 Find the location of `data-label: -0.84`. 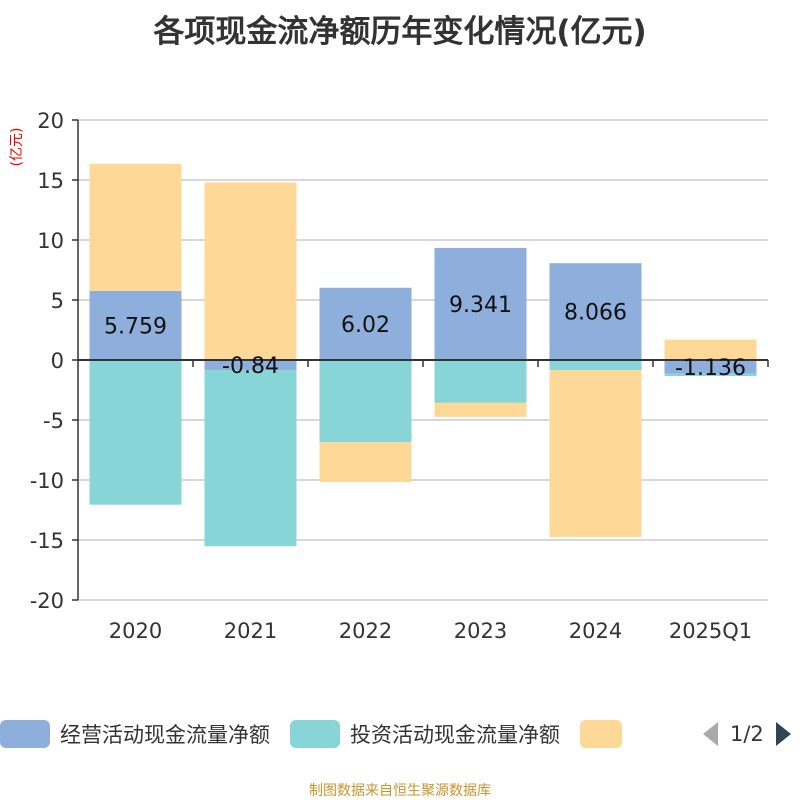

data-label: -0.84 is located at coordinates (250, 366).